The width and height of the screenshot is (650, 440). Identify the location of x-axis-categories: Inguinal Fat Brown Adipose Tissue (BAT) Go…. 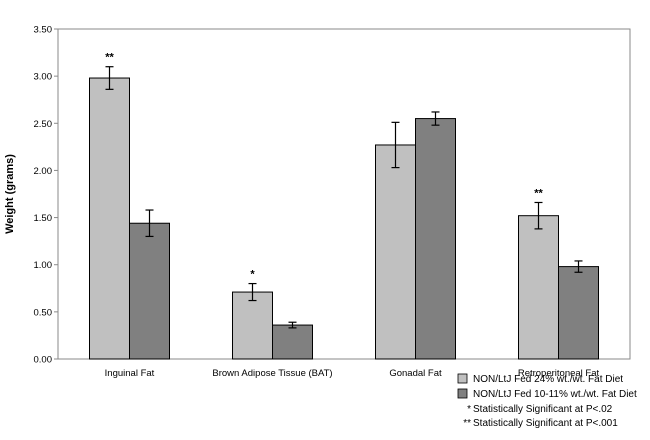
(352, 373).